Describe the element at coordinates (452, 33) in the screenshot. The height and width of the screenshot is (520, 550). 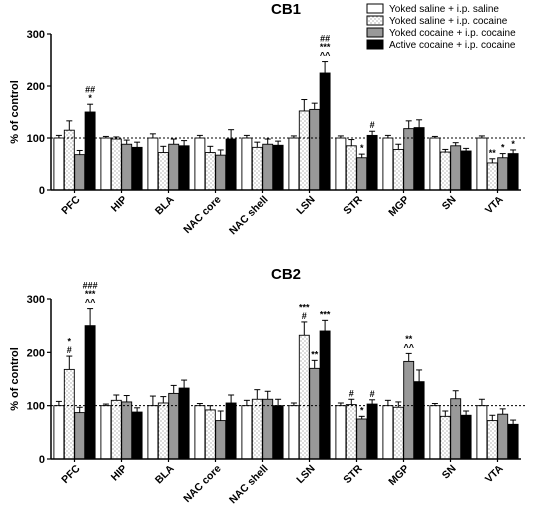
I see `legend-label-2: Yoked cocaine + i.p. cocaine` at that location.